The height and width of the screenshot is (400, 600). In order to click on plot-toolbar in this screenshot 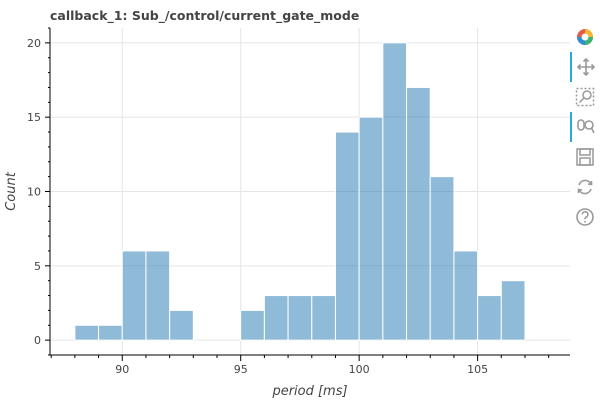, I will do `click(585, 132)`.